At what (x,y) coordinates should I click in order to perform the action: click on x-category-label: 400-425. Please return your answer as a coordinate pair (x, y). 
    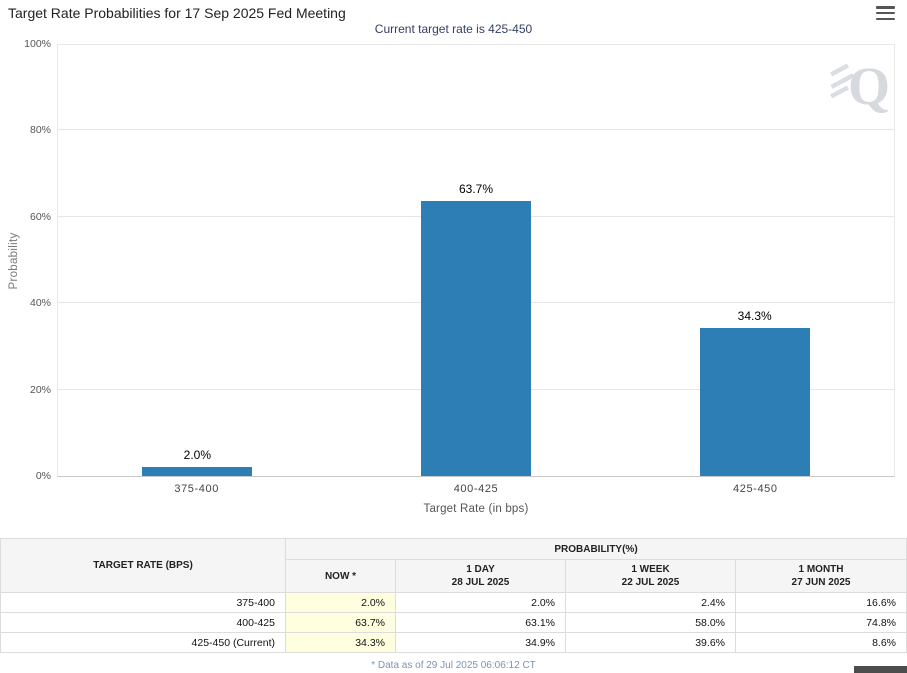
    Looking at the image, I should click on (476, 489).